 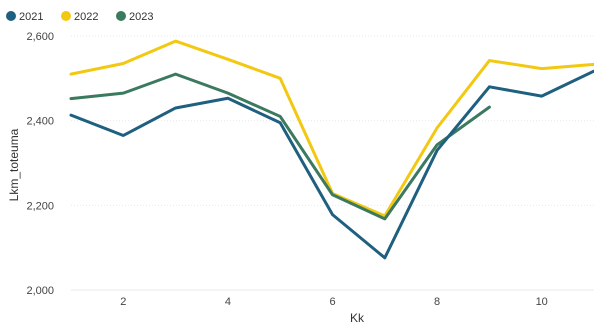 I want to click on y-axis-label: Lkm_toteuma, so click(x=14, y=164).